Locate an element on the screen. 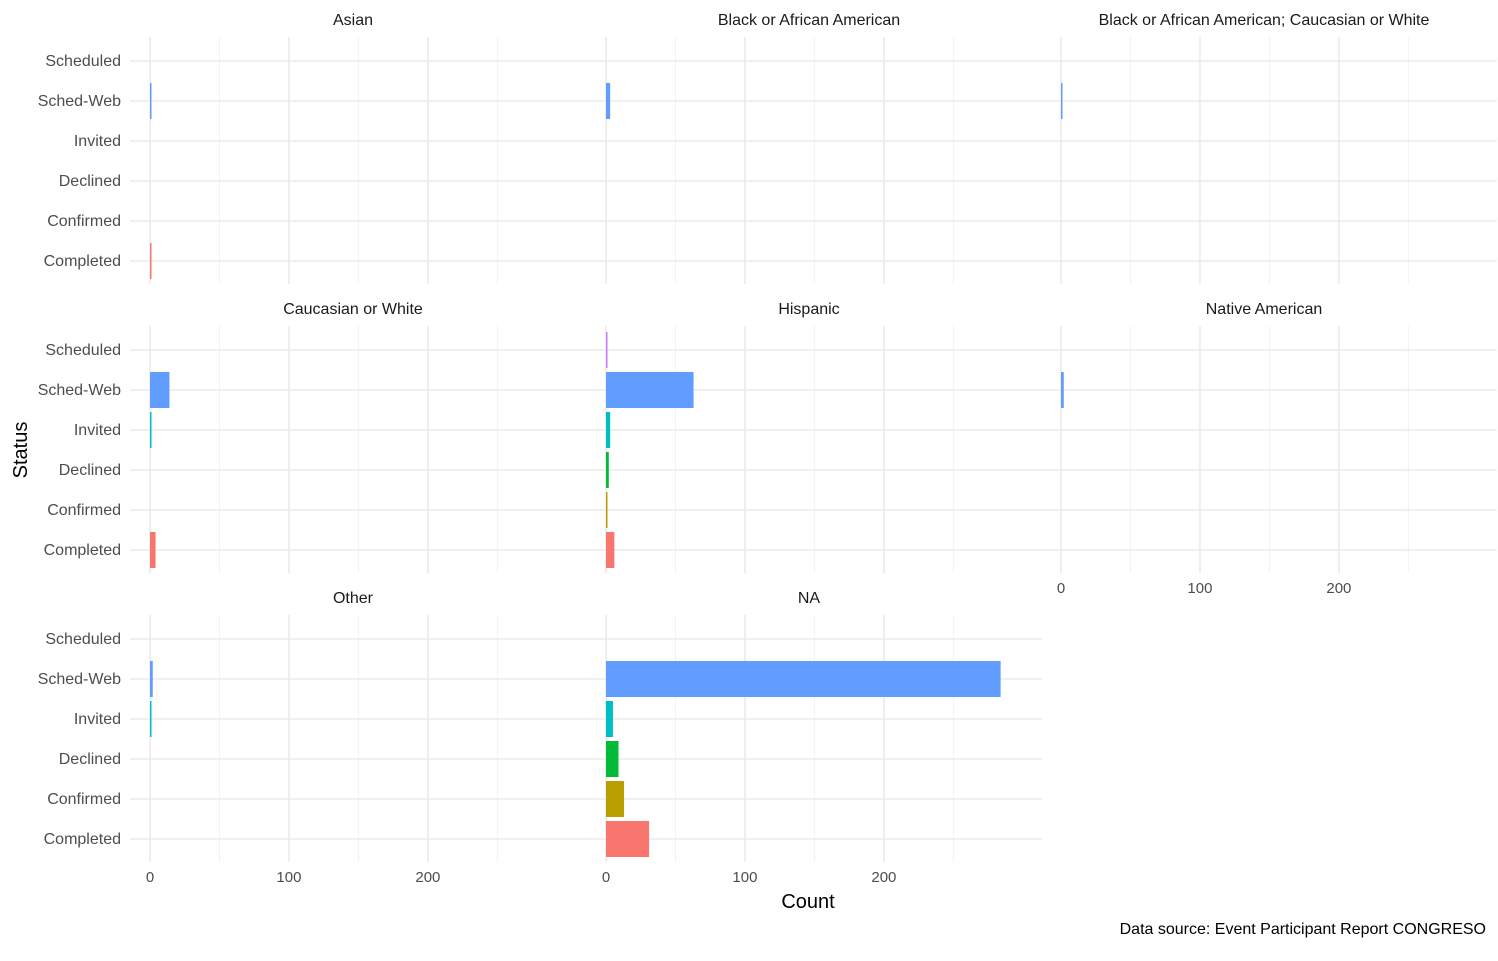  facet-title: Other is located at coordinates (353, 598).